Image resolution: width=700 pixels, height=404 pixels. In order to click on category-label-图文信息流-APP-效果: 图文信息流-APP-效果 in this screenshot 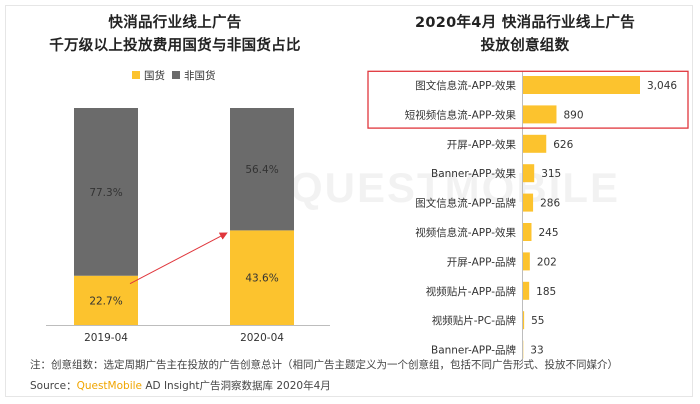, I will do `click(465, 85)`.